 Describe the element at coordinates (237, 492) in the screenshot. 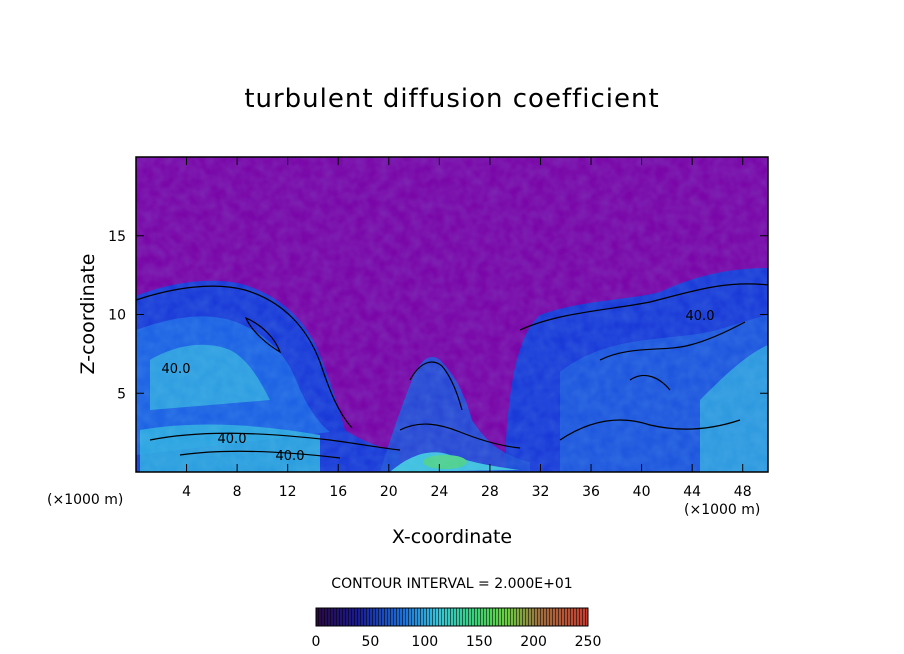

I see `x-tick-label: 8` at that location.